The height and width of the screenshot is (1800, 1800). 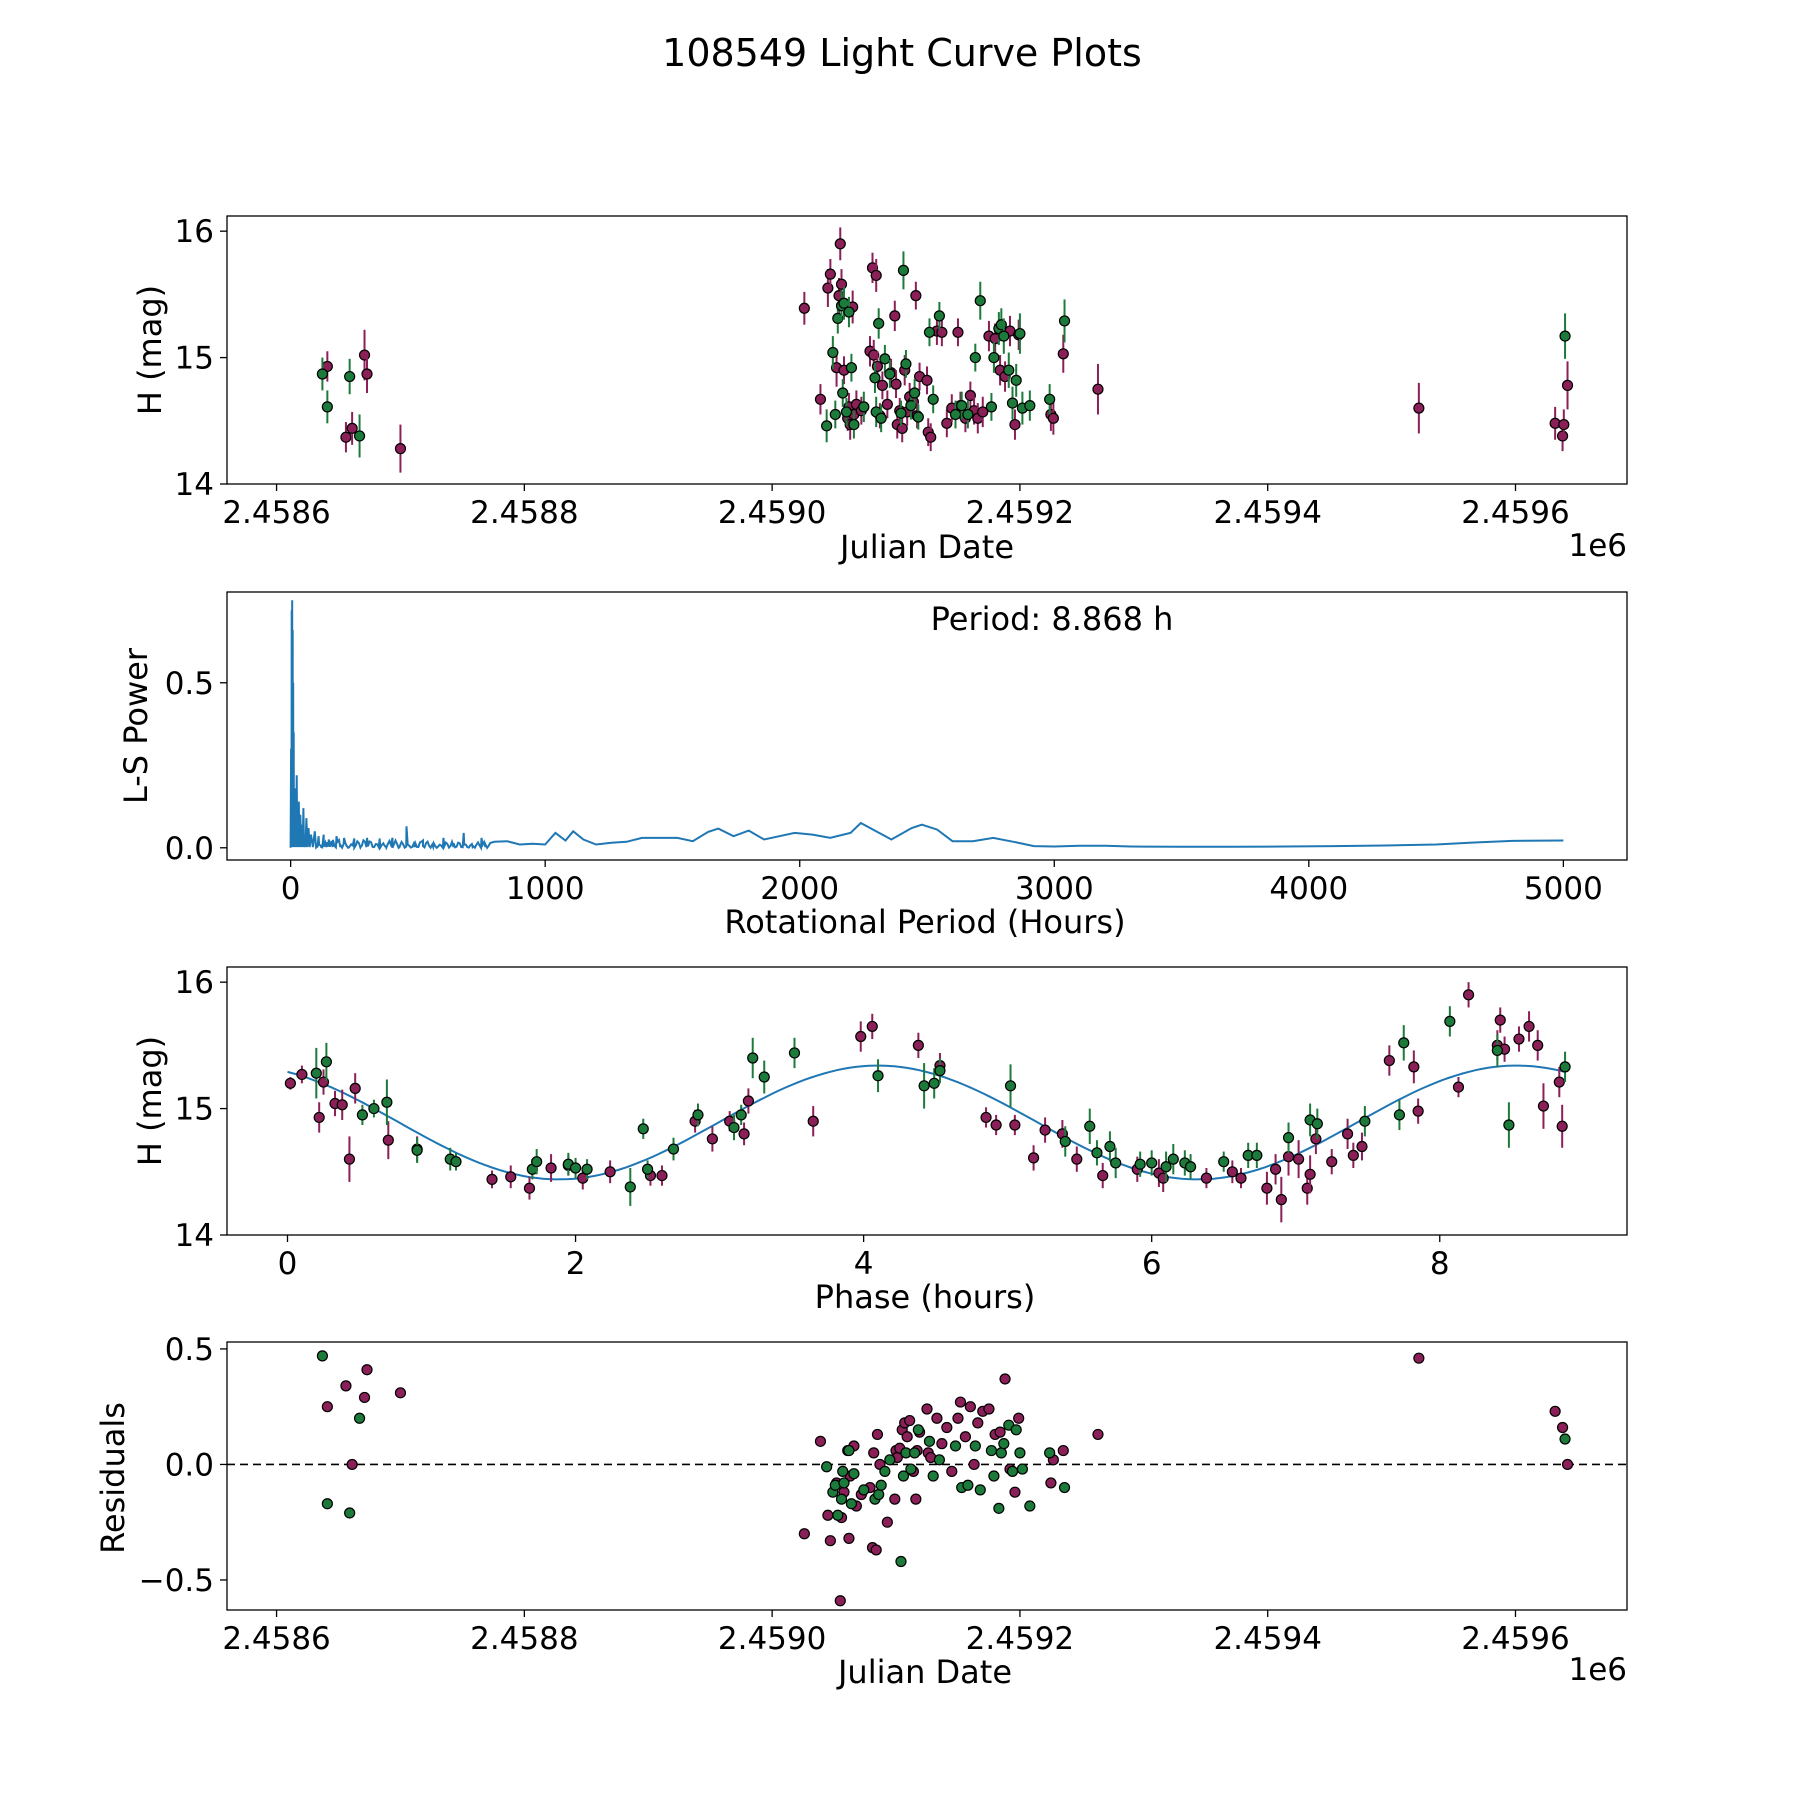 What do you see at coordinates (194, 1110) in the screenshot?
I see `phased-y-tick-label: 15` at bounding box center [194, 1110].